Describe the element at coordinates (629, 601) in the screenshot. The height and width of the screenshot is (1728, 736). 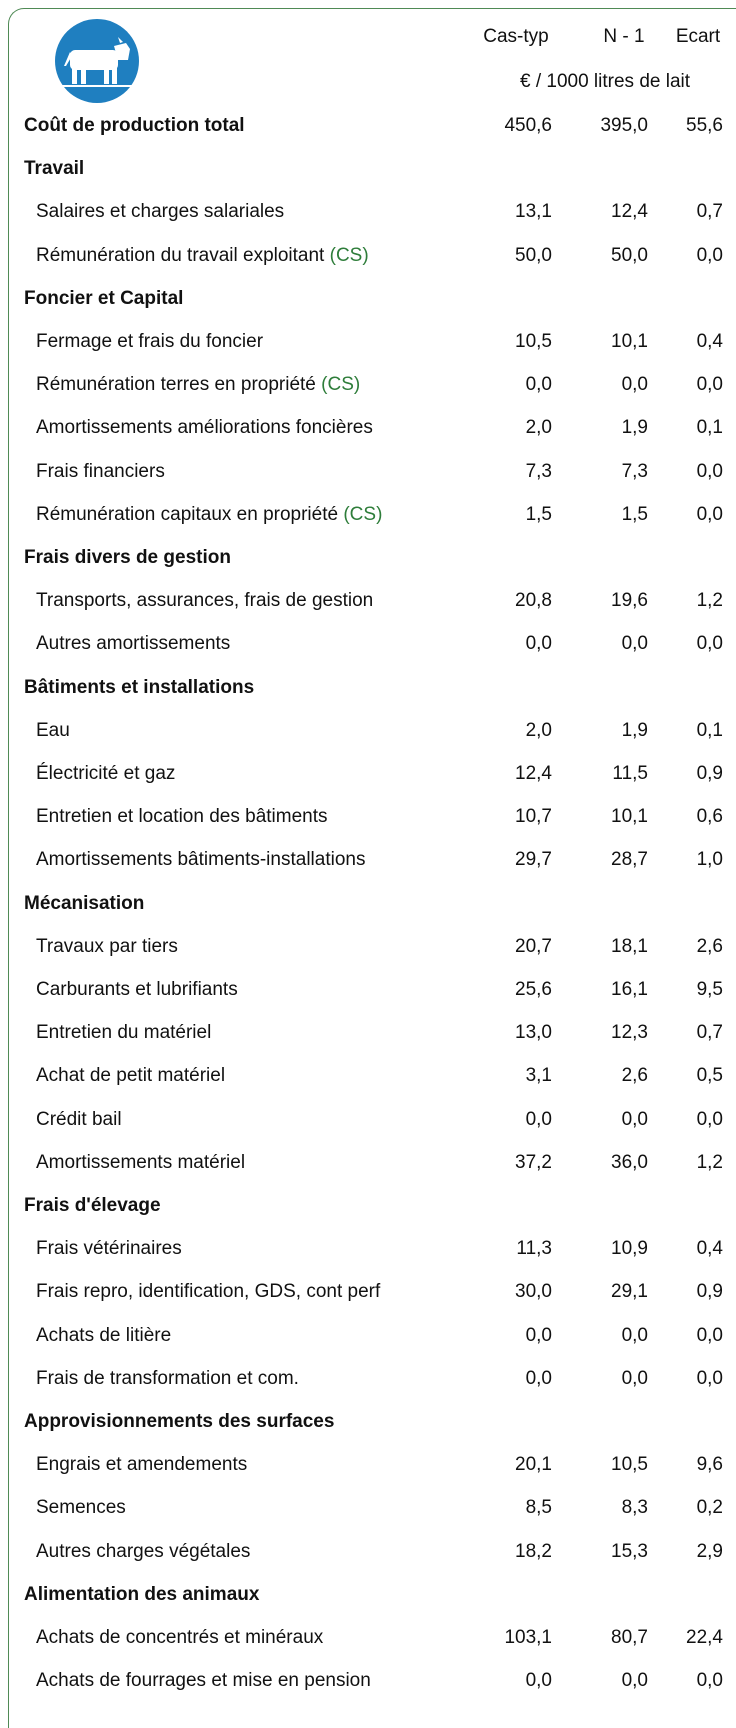
I see `cell-value: 19,6` at that location.